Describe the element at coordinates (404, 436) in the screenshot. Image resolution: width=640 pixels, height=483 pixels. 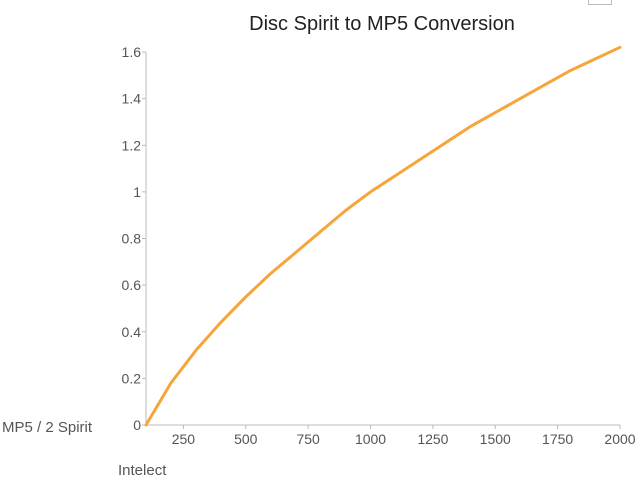
I see `x-axis-ticks: 250 500 750 1000 1250 1500 1750 2000` at that location.